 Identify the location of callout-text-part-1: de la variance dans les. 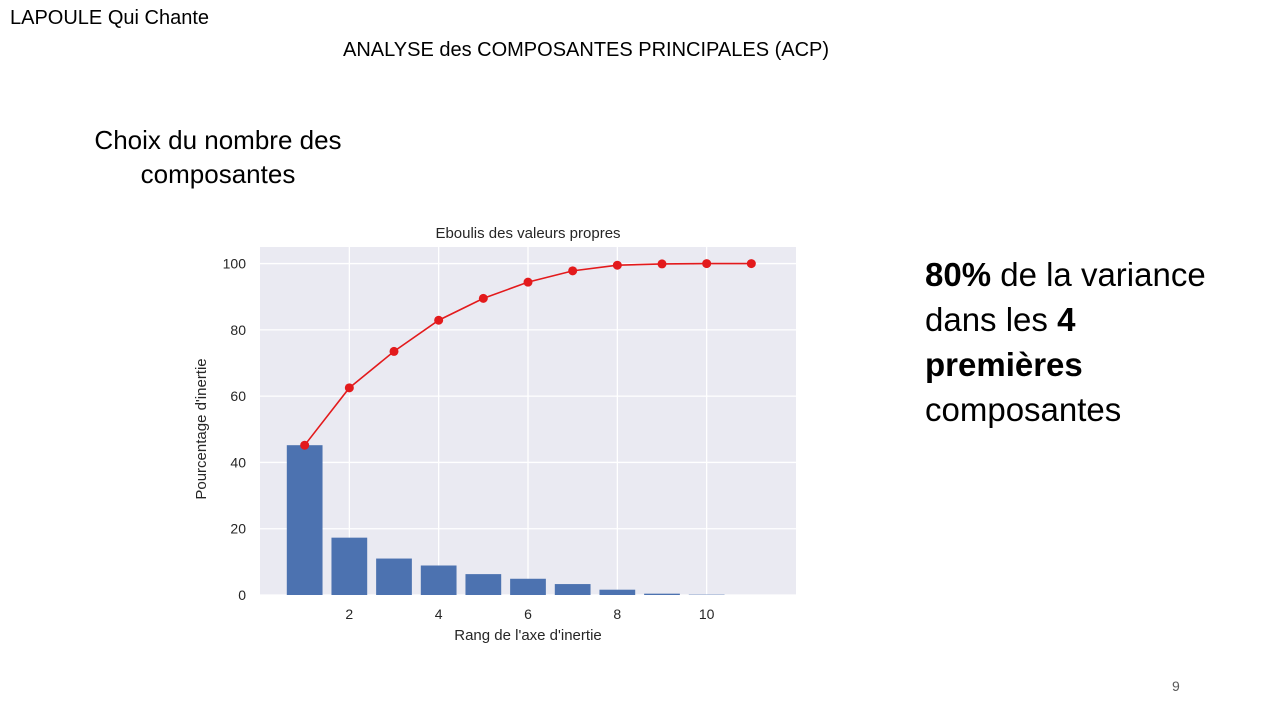
(1065, 297).